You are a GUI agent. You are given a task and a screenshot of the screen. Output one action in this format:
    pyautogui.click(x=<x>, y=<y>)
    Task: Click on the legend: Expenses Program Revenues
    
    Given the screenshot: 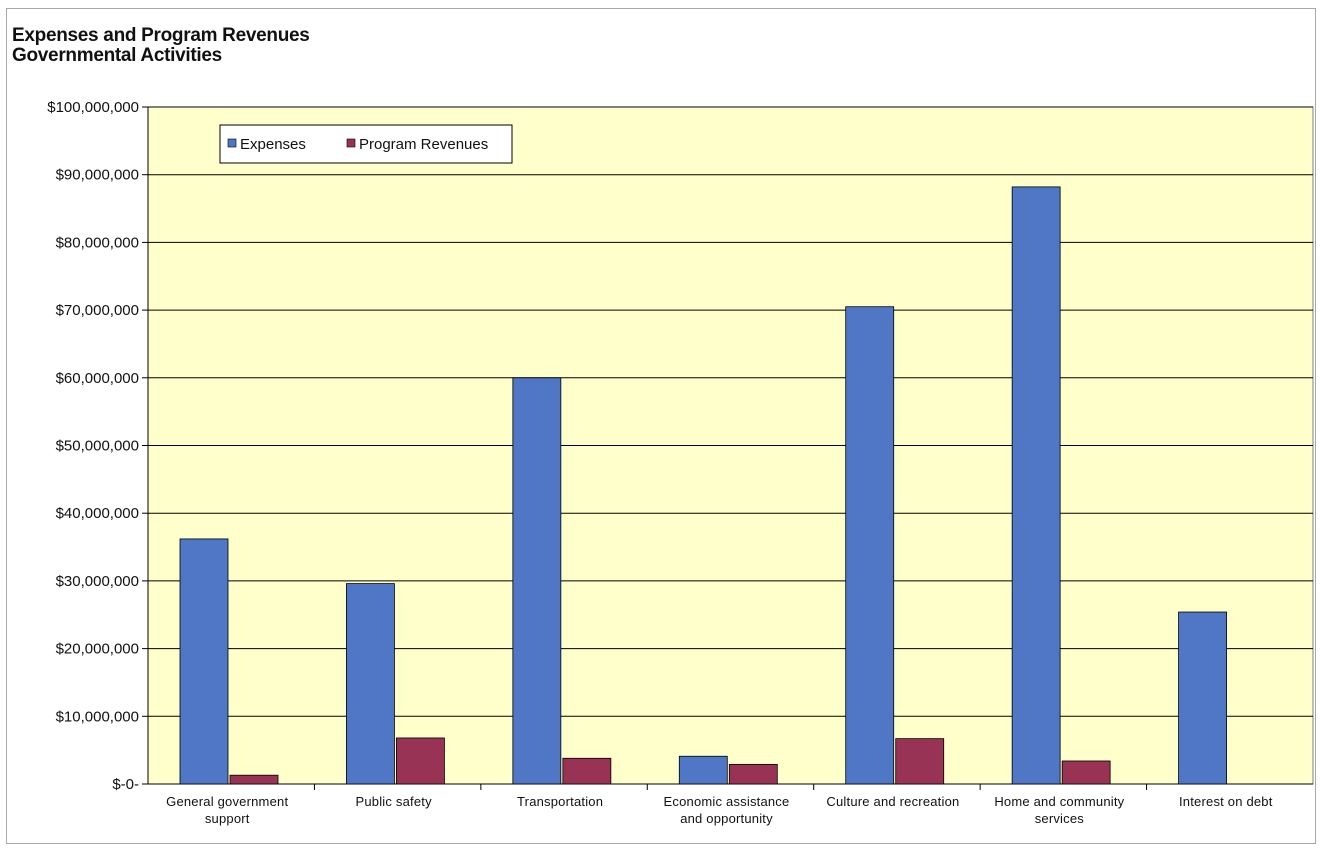 What is the action you would take?
    pyautogui.click(x=366, y=144)
    